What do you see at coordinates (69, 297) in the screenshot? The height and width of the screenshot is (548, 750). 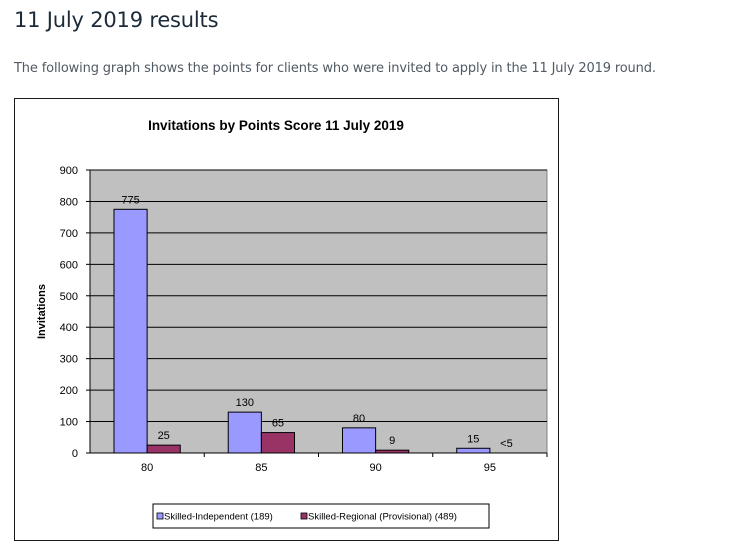 I see `y-tick-label: 500` at bounding box center [69, 297].